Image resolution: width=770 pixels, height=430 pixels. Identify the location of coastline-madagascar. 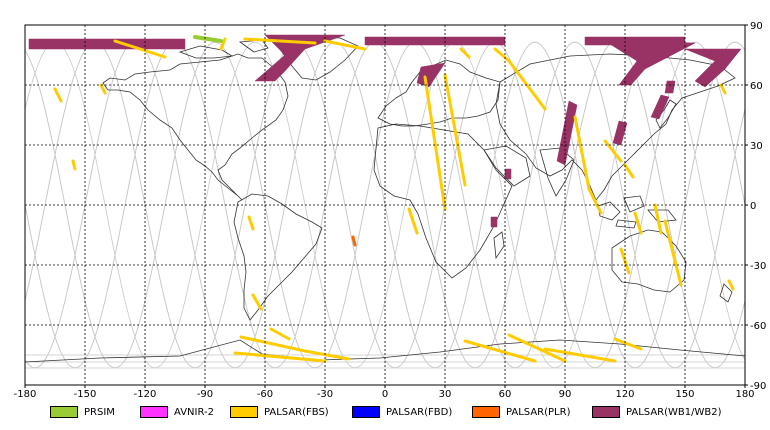
(499, 245).